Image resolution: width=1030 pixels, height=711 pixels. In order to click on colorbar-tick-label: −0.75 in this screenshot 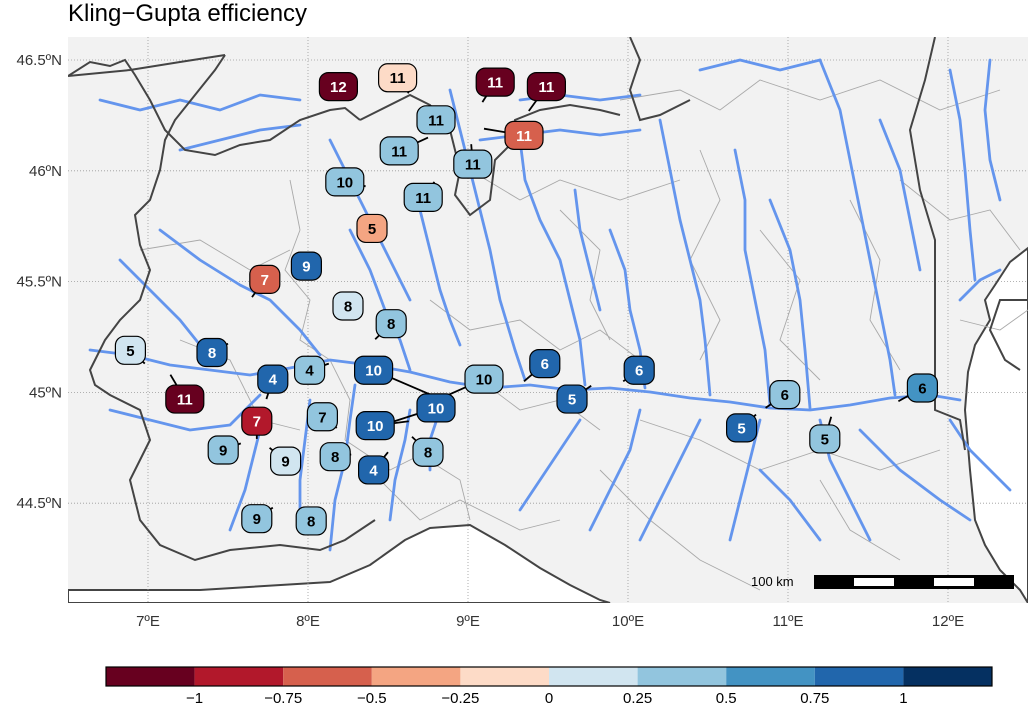, I will do `click(283, 698)`.